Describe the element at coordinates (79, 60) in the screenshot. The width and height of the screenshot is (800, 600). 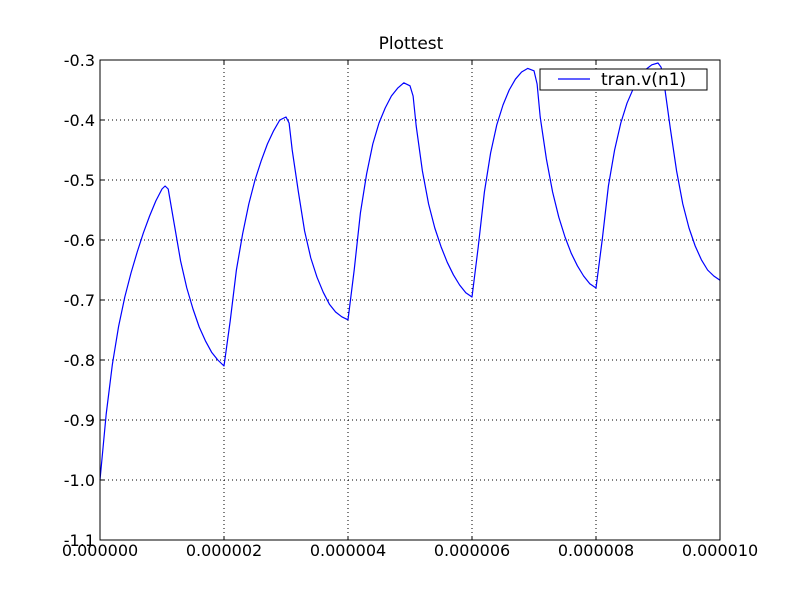
I see `y-tick-label: -0.3` at that location.